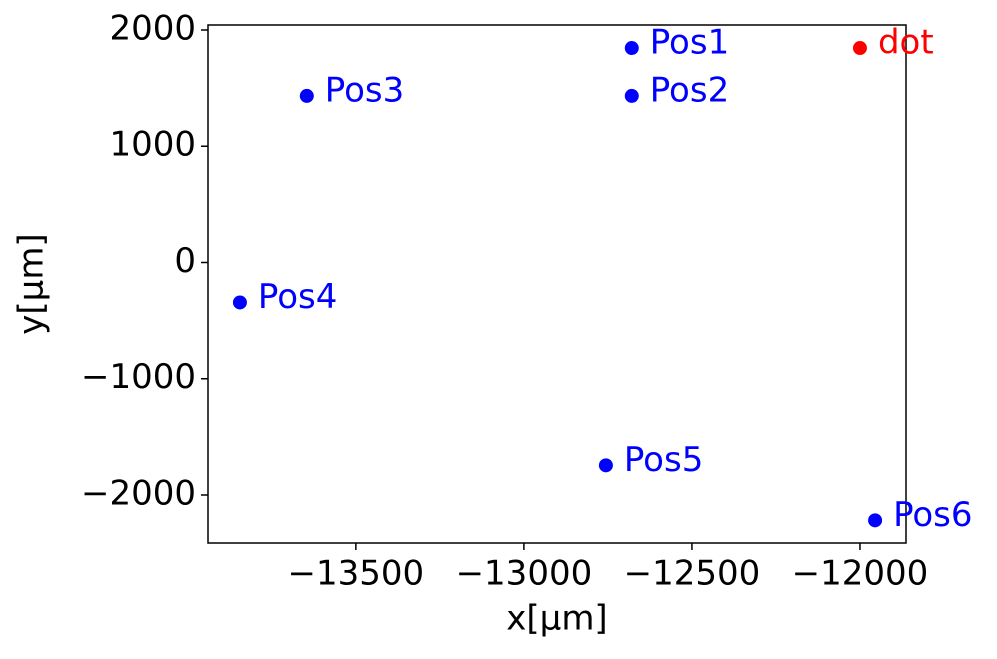 The width and height of the screenshot is (997, 659). Describe the element at coordinates (663, 460) in the screenshot. I see `point-label: Pos5` at that location.